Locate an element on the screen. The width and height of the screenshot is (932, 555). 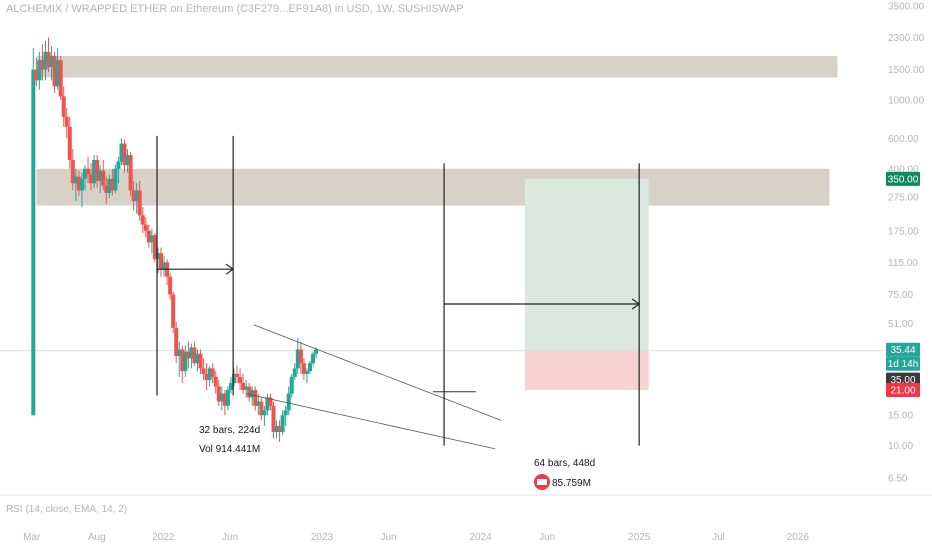
left-range-bars-label: 32 bars, 224d is located at coordinates (229, 430).